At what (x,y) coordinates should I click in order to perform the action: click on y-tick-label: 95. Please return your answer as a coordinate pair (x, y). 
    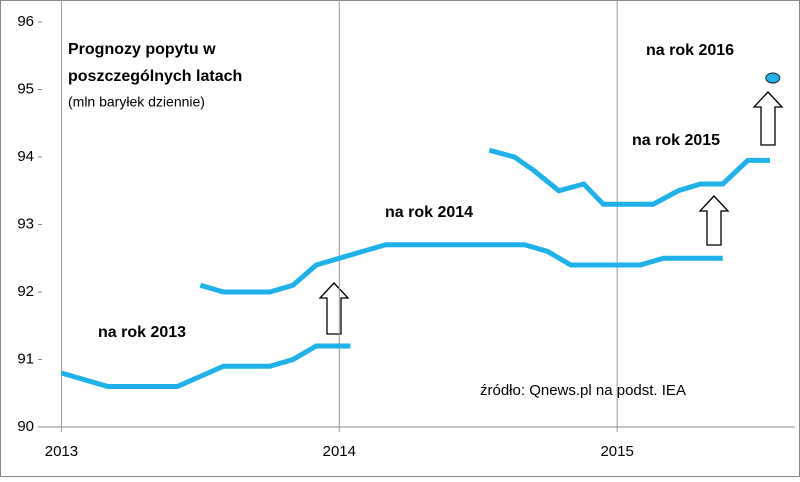
    Looking at the image, I should click on (25, 88).